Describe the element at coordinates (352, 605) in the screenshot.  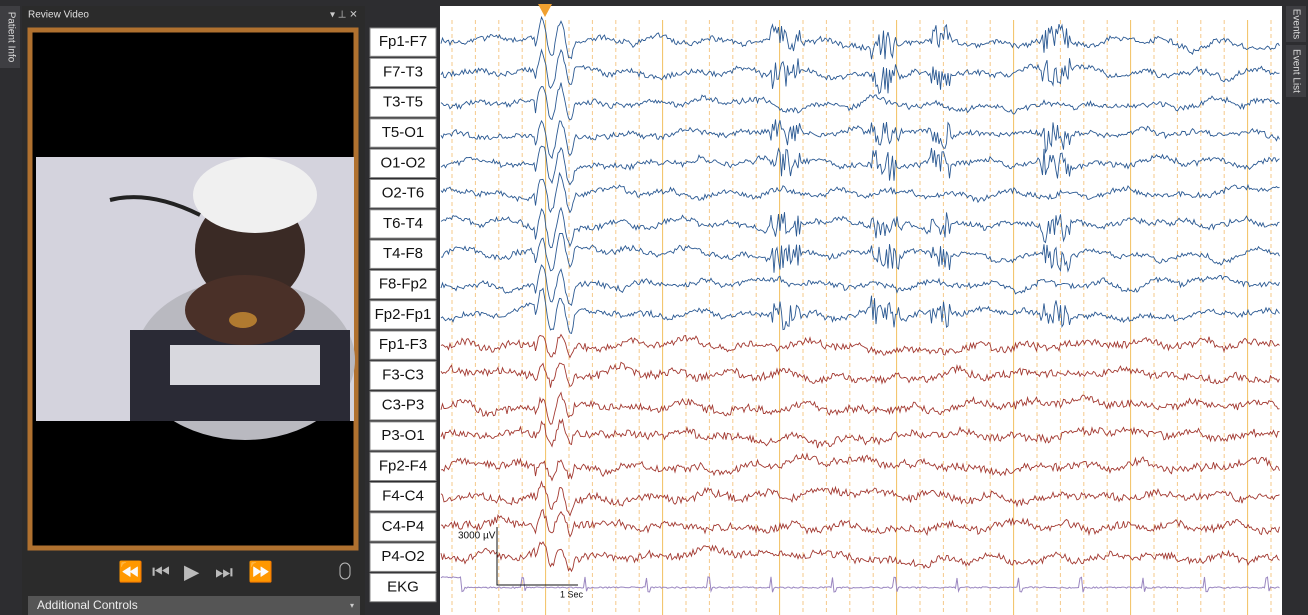
I see `dropdown-arrow: ▾` at that location.